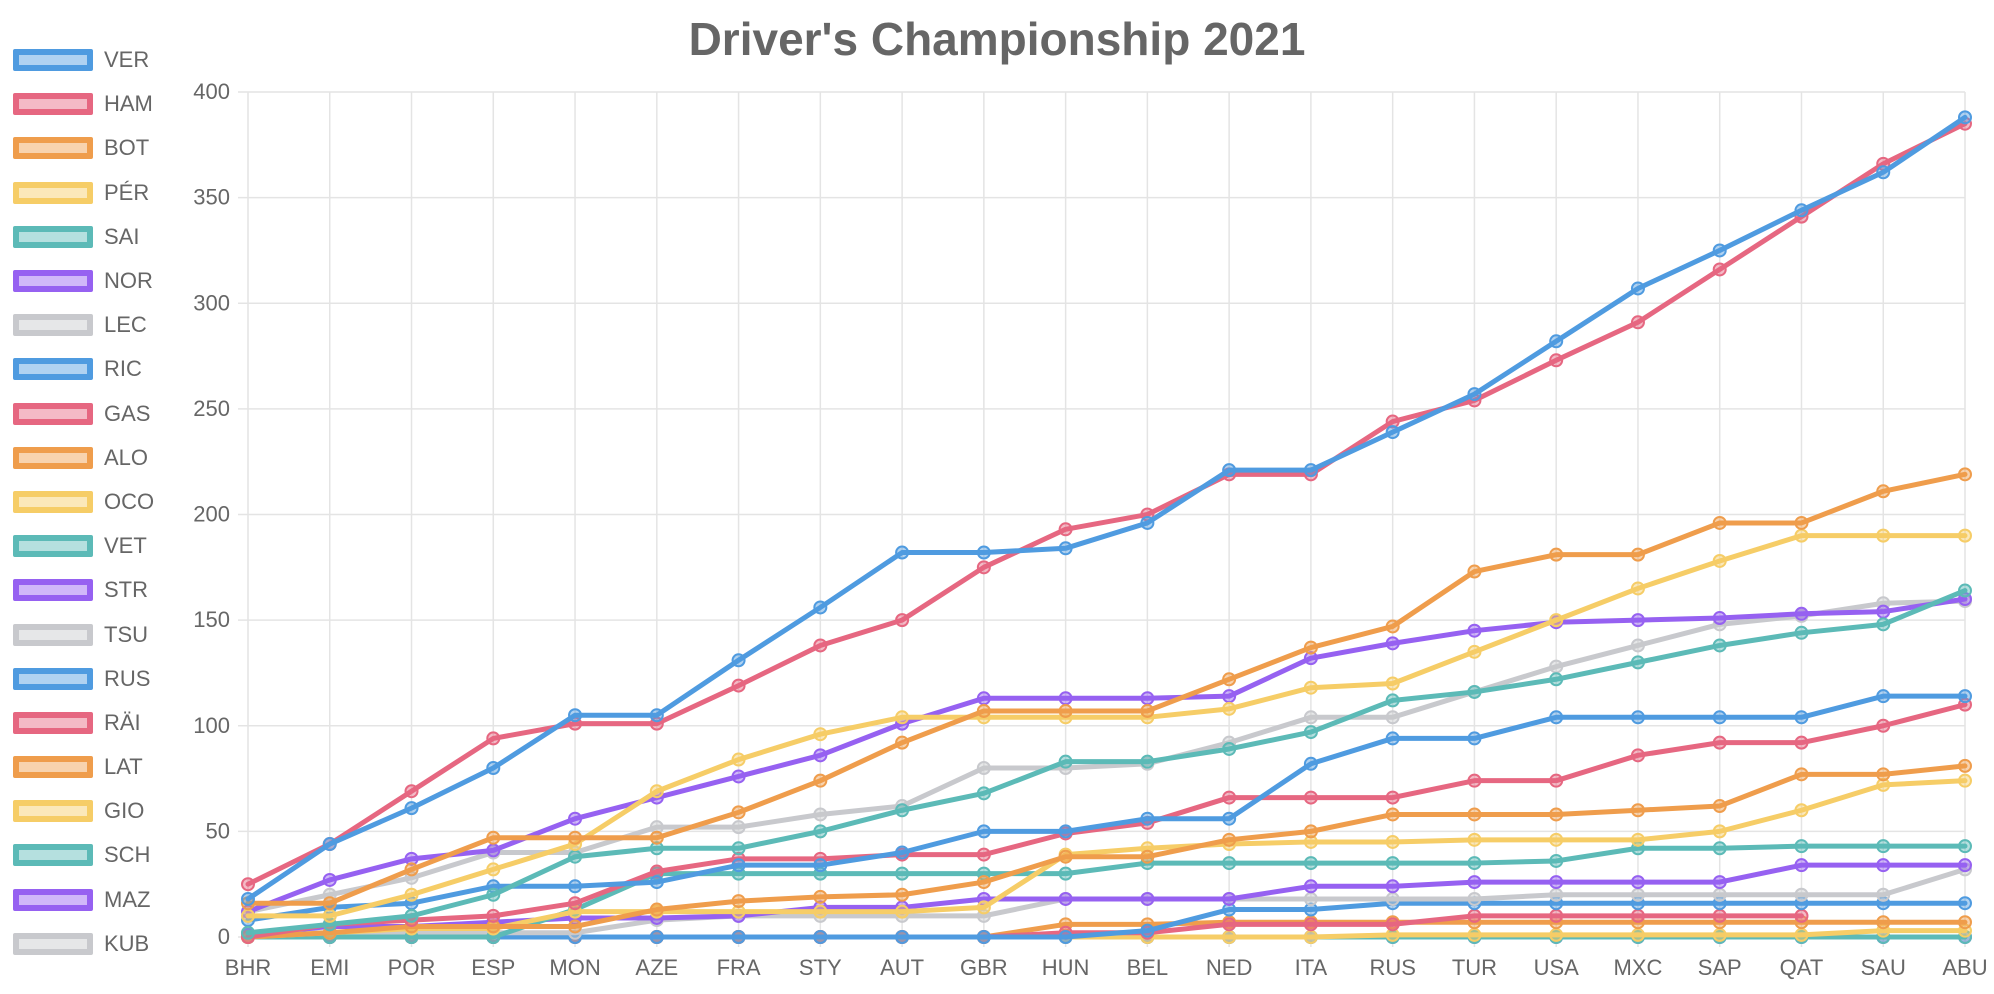 The height and width of the screenshot is (994, 1994). What do you see at coordinates (997, 39) in the screenshot?
I see `chart-title: Driver's Championship 2021` at bounding box center [997, 39].